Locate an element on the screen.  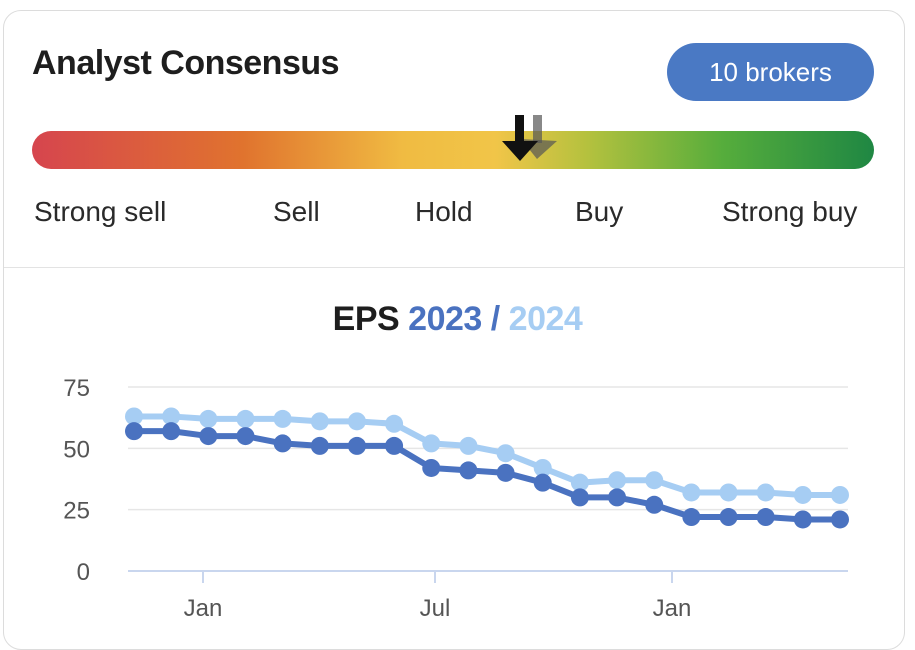
scale-label-hold: Hold is located at coordinates (444, 211).